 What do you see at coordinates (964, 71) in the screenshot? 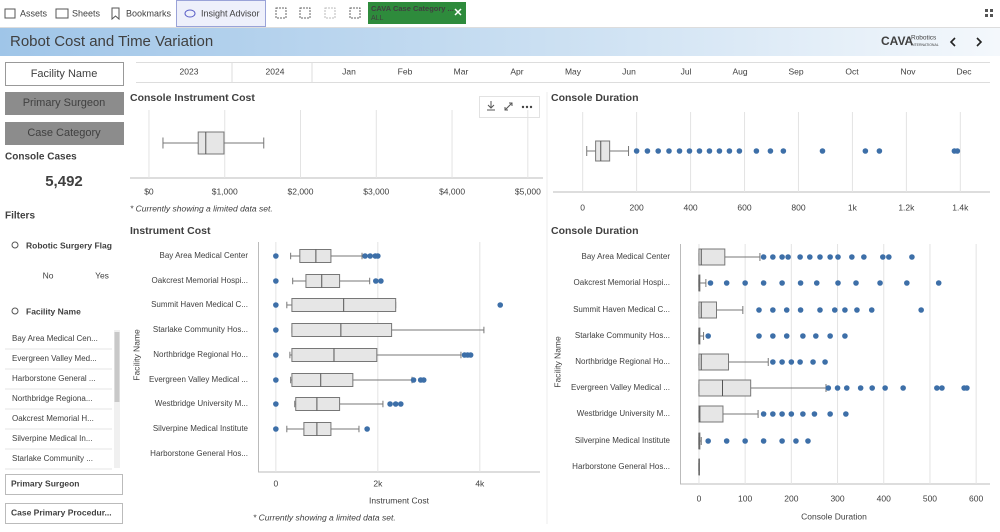
I see `timeline-item: Dec` at bounding box center [964, 71].